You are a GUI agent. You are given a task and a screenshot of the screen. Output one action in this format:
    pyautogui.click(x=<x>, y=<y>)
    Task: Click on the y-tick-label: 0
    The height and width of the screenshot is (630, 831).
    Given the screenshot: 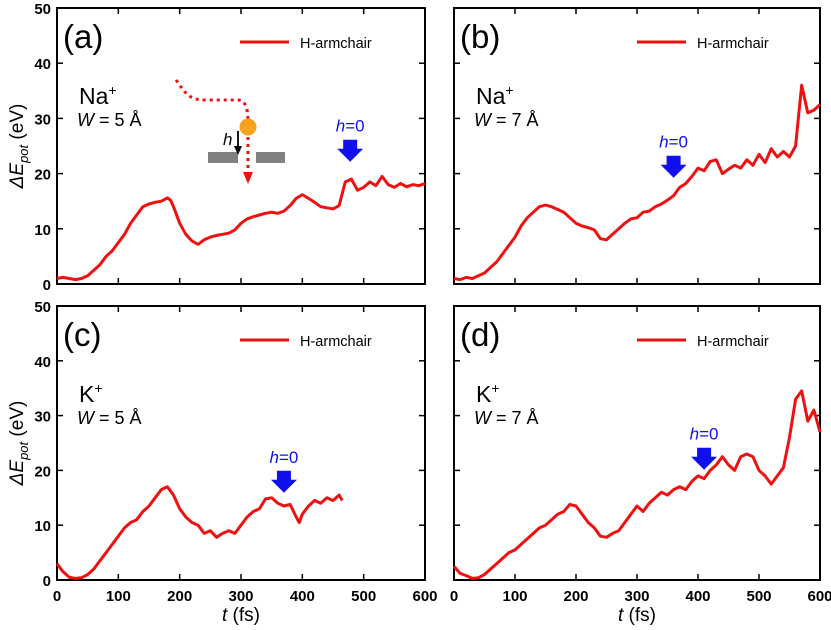 What is the action you would take?
    pyautogui.click(x=47, y=581)
    